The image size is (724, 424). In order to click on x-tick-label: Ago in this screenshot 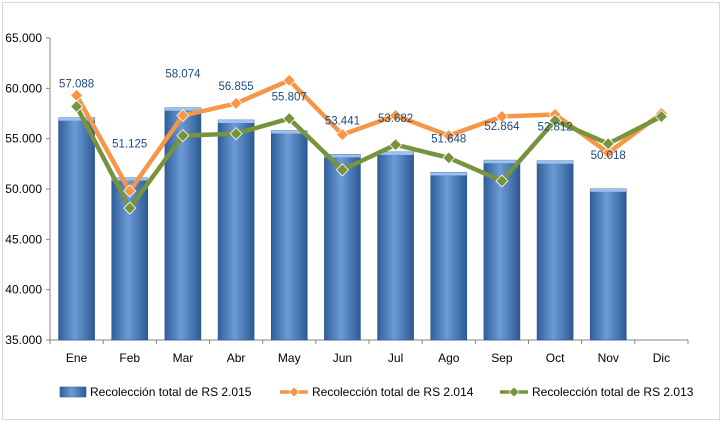, I will do `click(449, 358)`.